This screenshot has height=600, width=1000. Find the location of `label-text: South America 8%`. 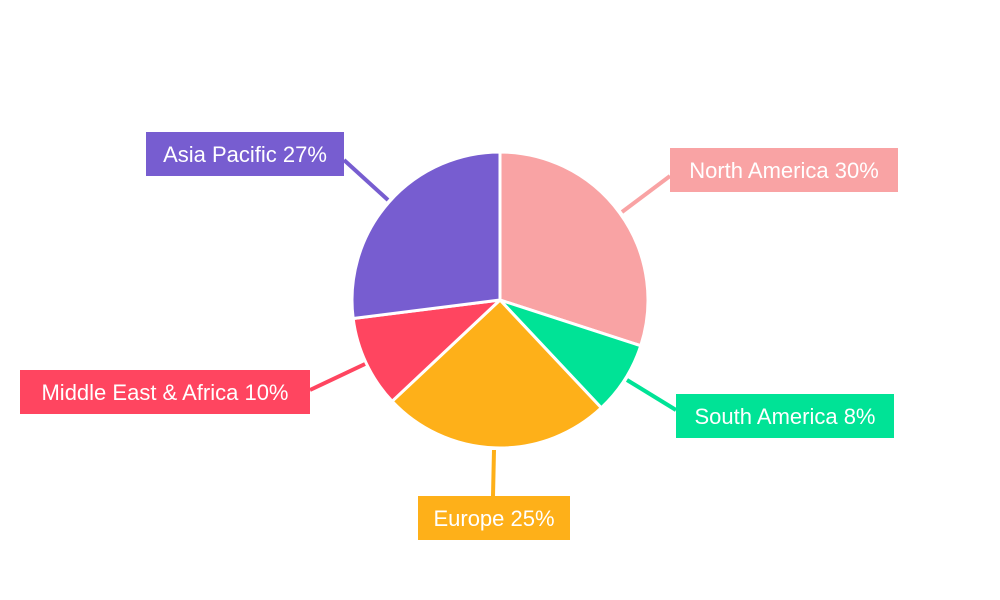

label-text: South America 8% is located at coordinates (785, 416).